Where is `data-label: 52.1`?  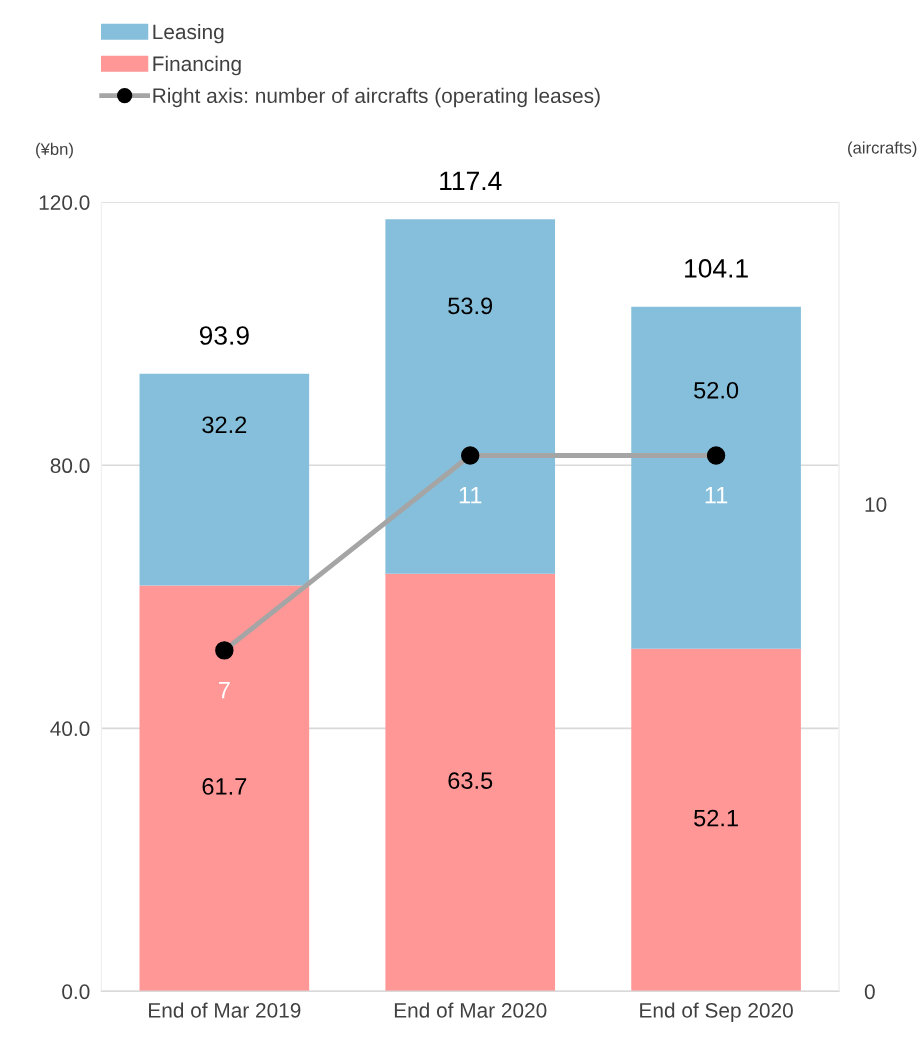 data-label: 52.1 is located at coordinates (716, 818).